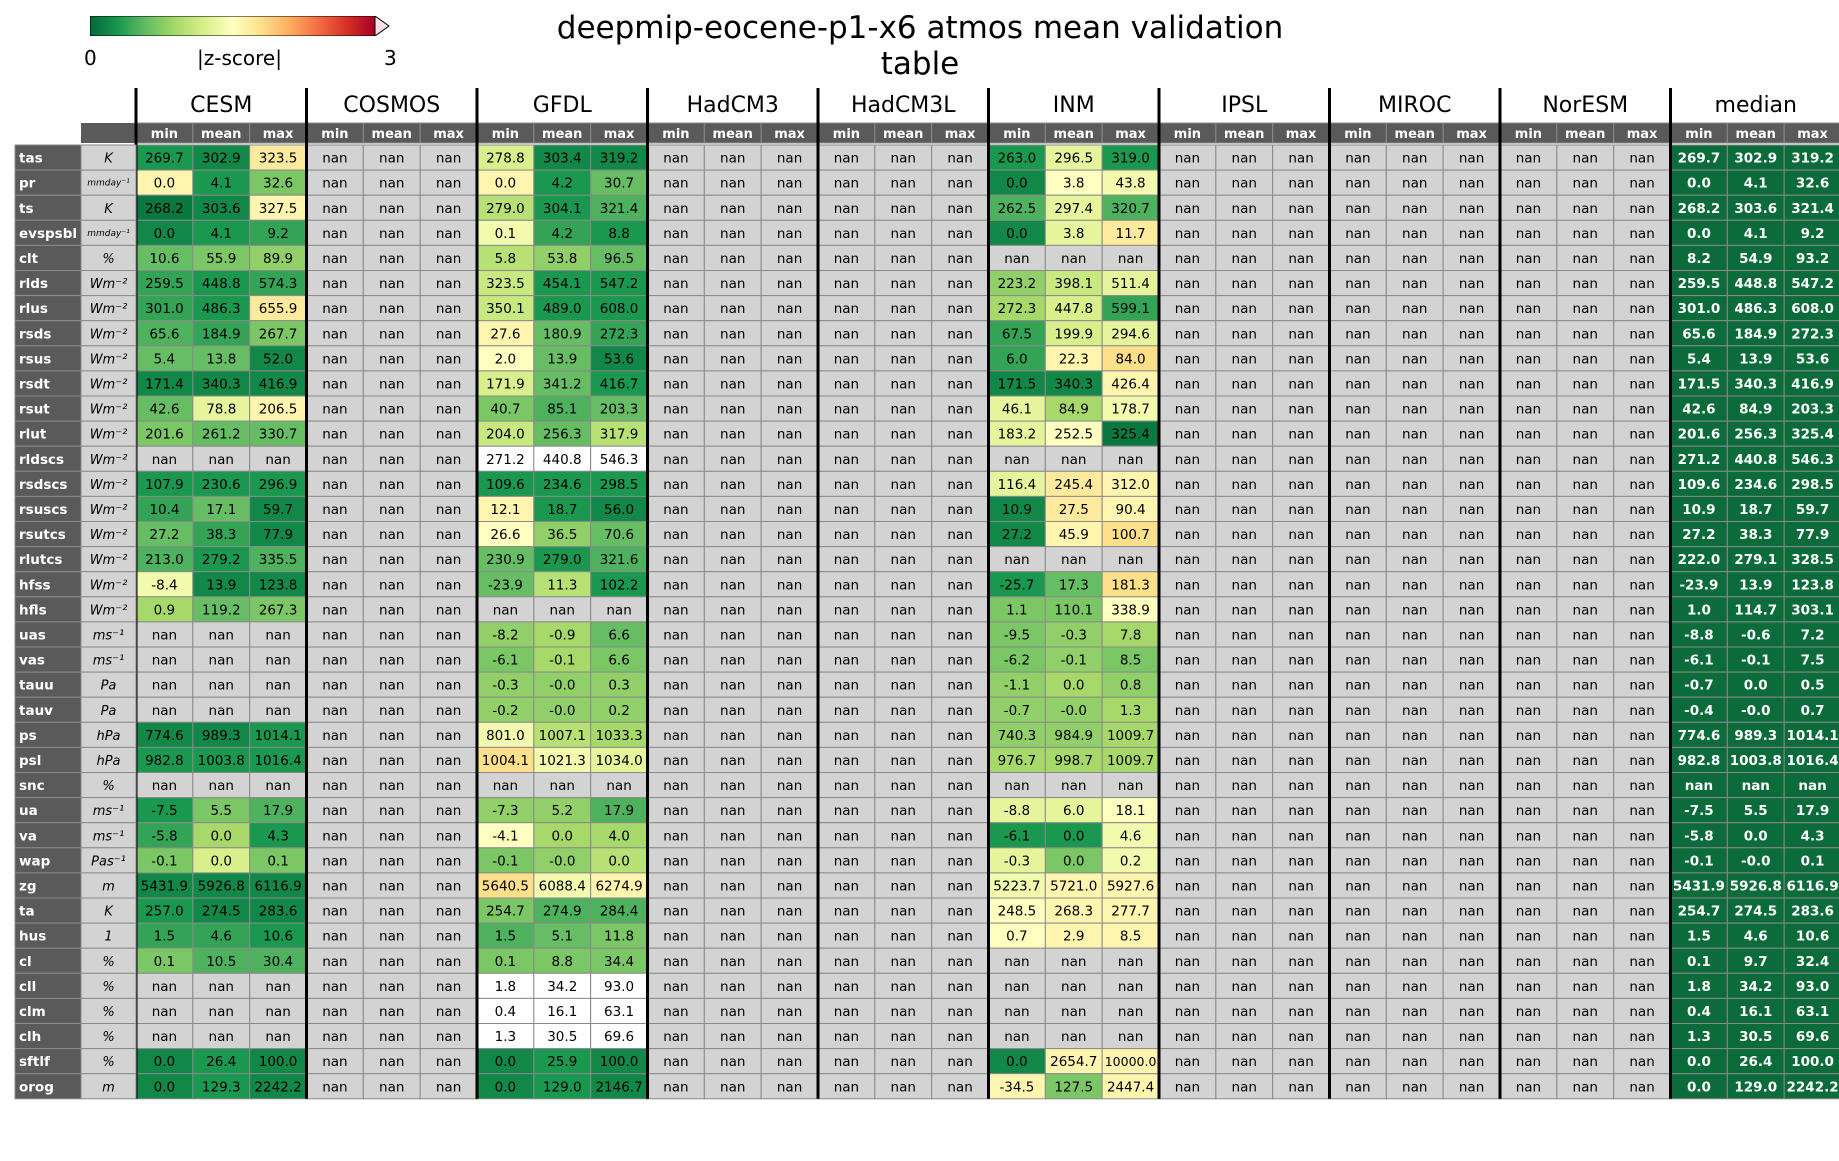  I want to click on cell-value: 2.0, so click(505, 359).